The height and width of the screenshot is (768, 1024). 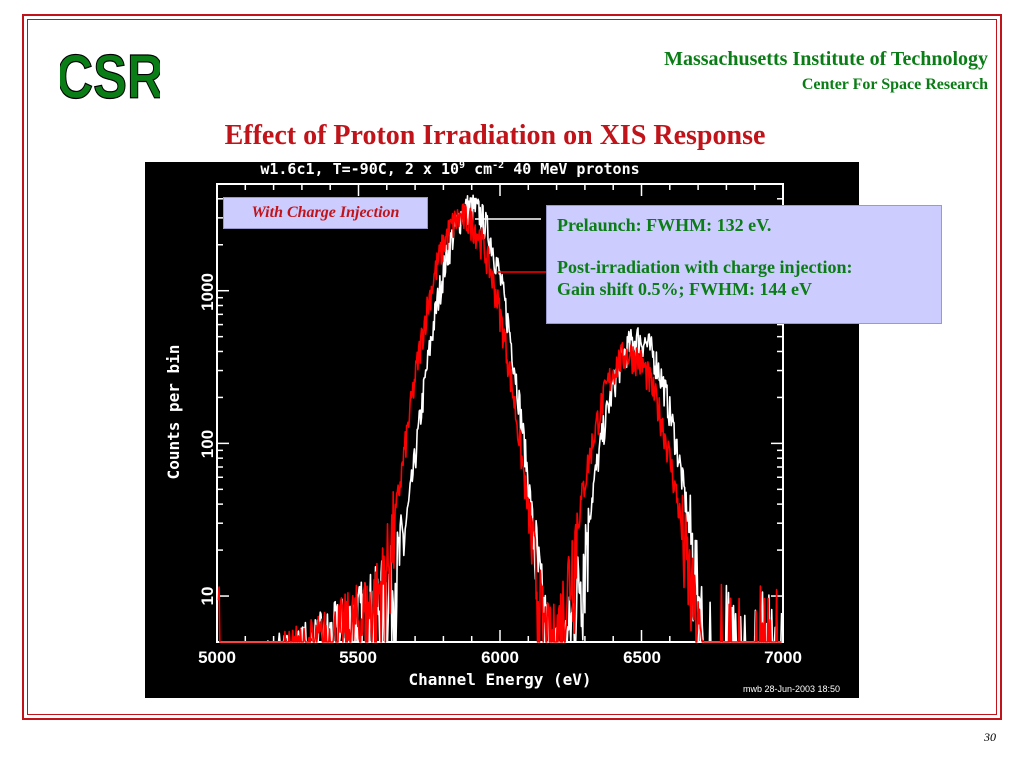 What do you see at coordinates (572, 169) in the screenshot?
I see `plot-title-suffix: 40 MeV protons` at bounding box center [572, 169].